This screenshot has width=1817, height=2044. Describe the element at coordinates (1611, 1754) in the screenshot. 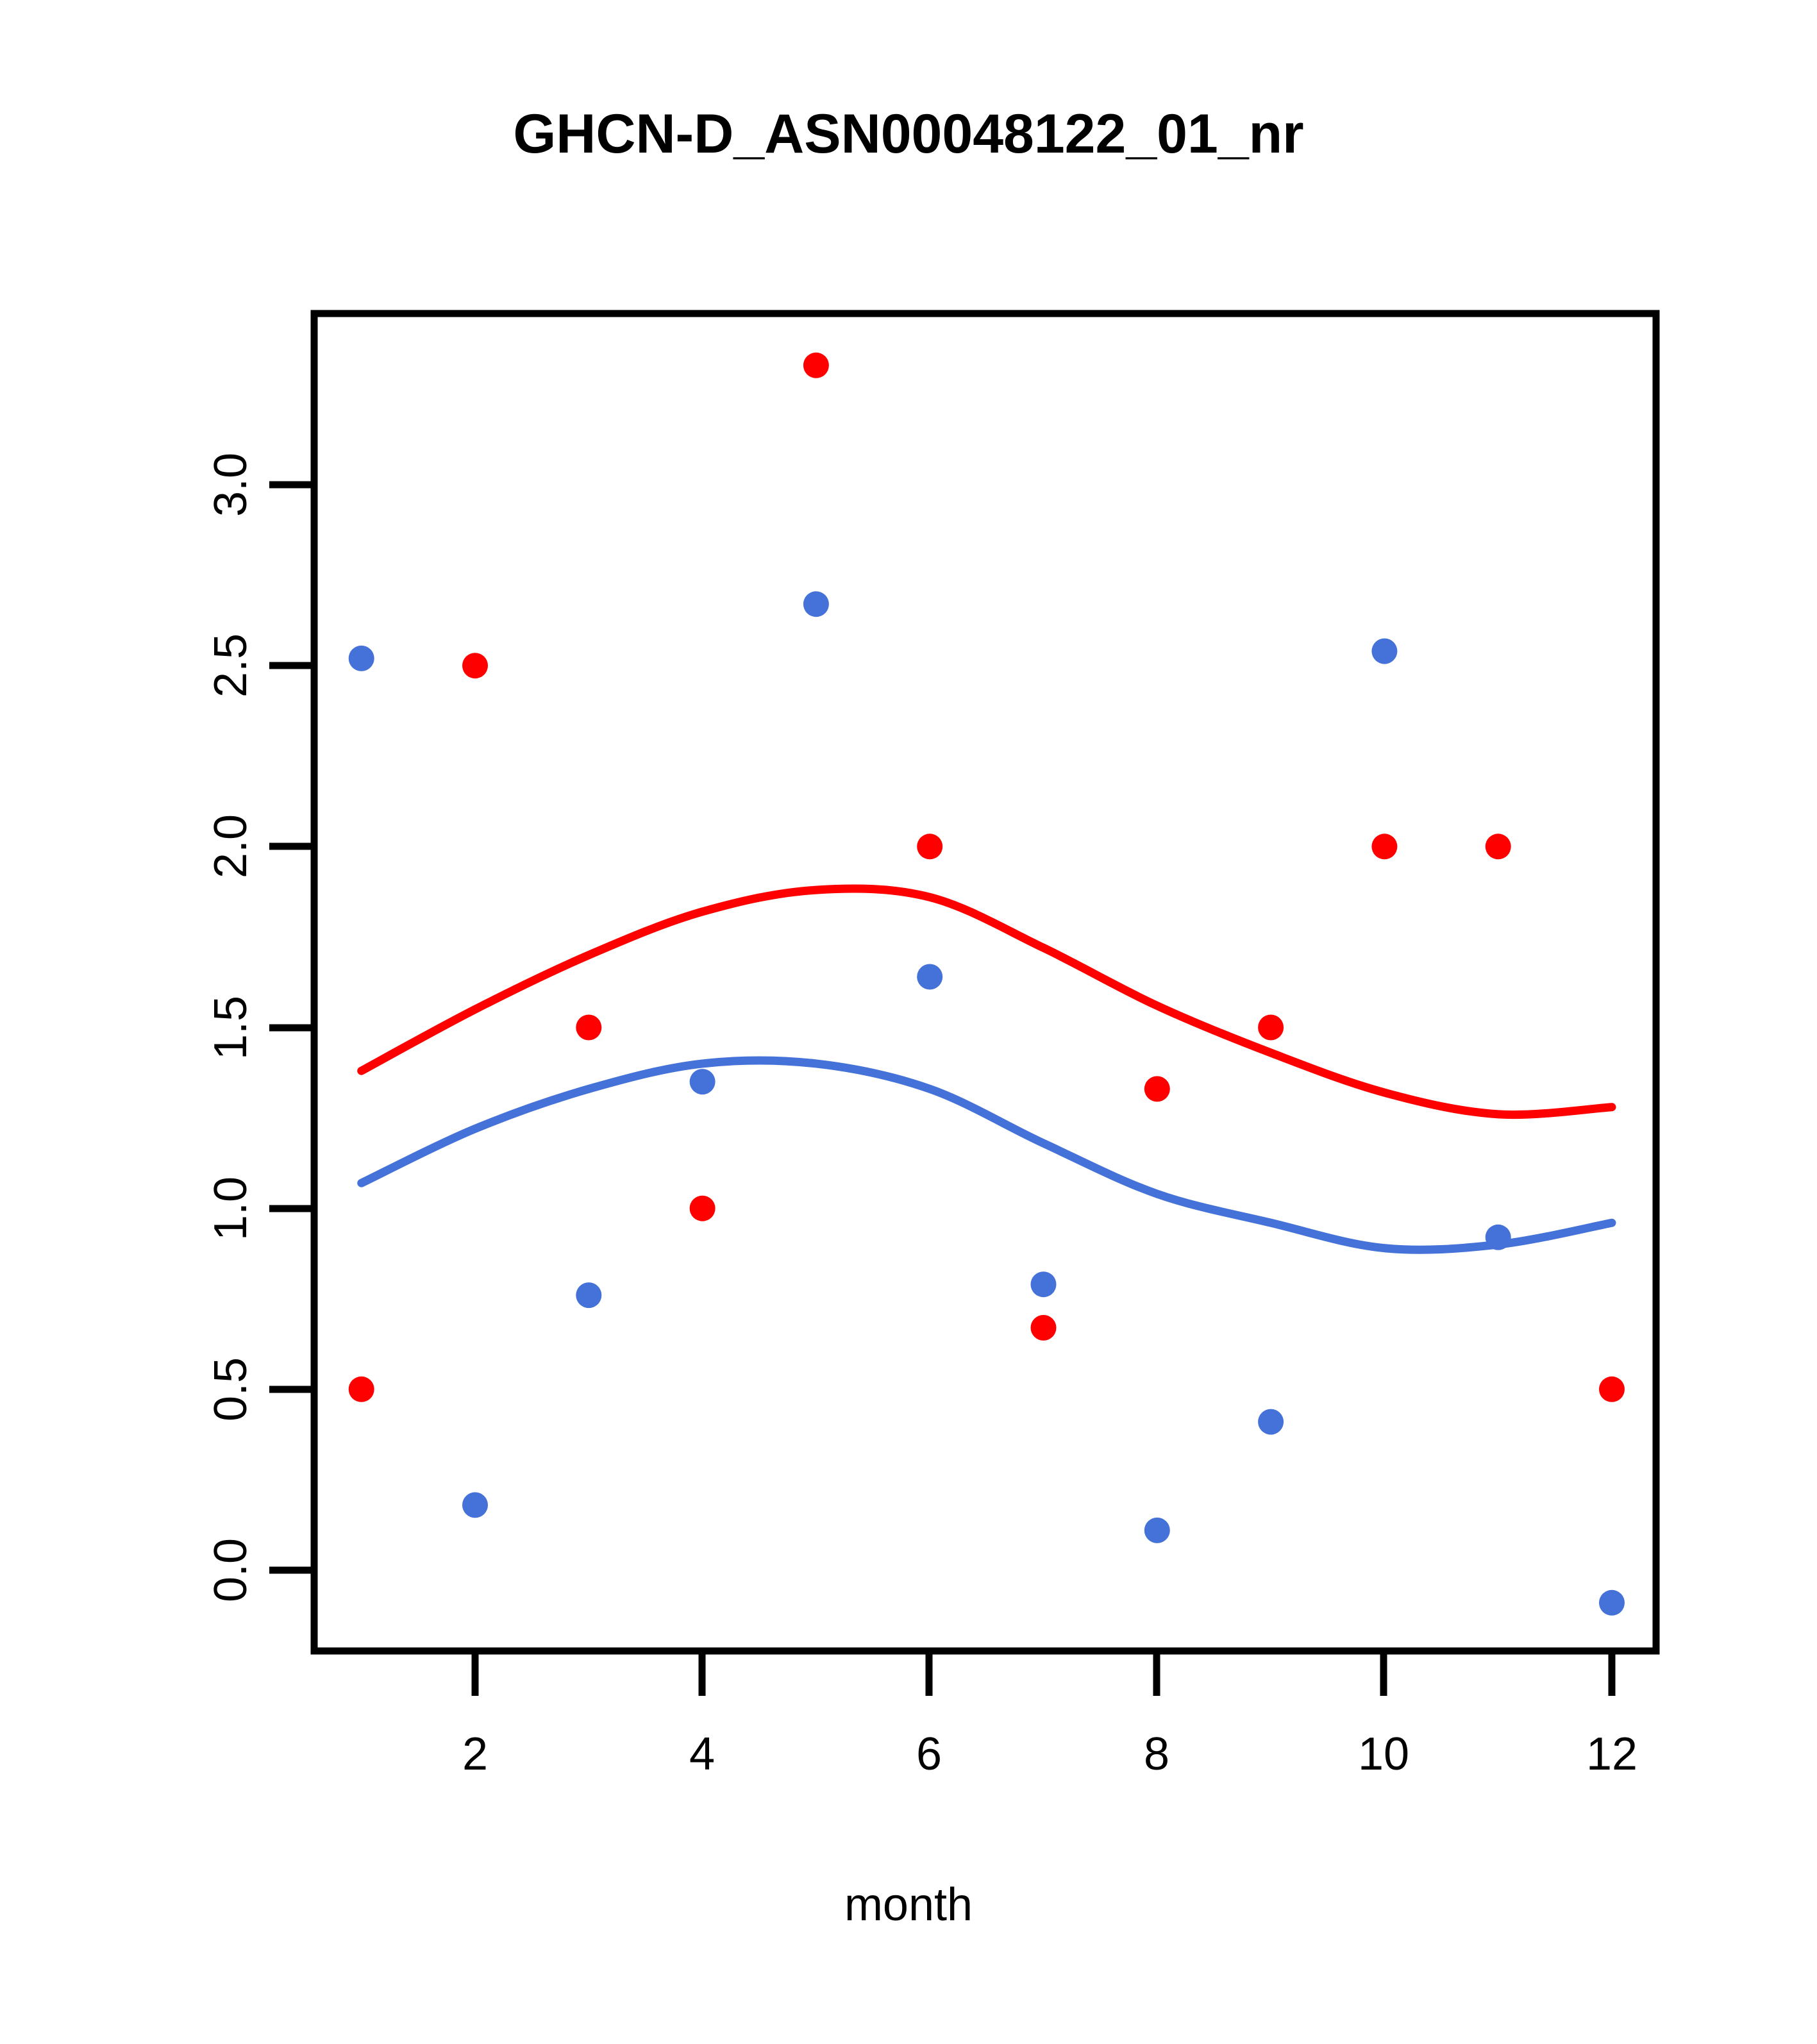

I see `x-tick-label-5: 12` at that location.